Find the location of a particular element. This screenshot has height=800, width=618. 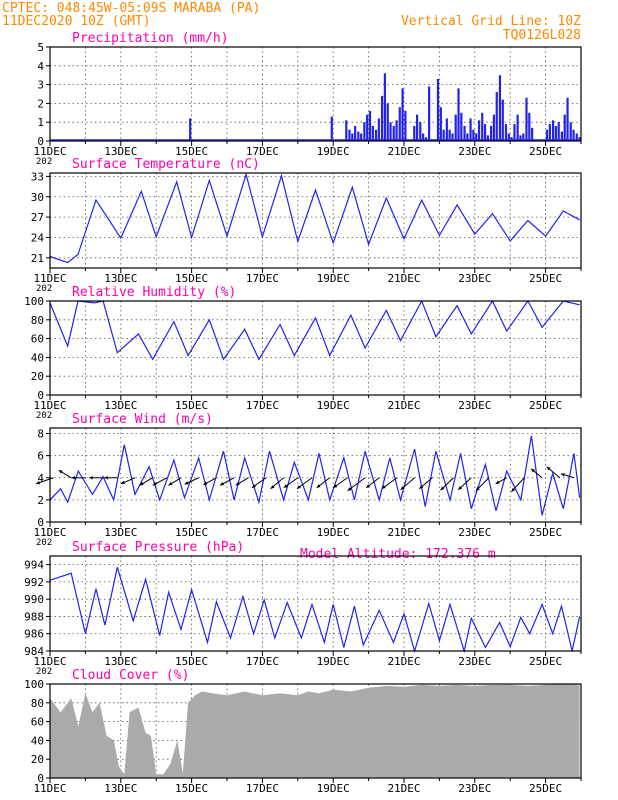

y-tick-label: 990 is located at coordinates (34, 599).